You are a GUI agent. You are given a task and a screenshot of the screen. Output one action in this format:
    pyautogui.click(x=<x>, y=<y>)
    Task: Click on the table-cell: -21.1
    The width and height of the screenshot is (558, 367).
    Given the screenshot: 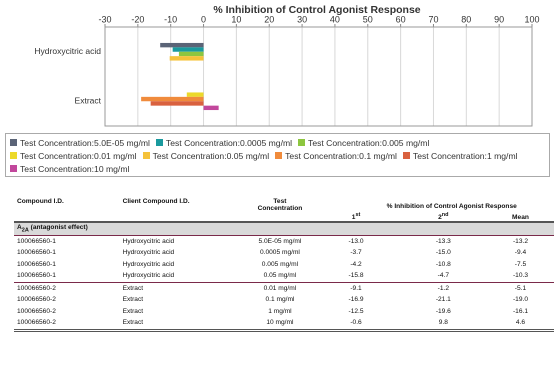 What is the action you would take?
    pyautogui.click(x=443, y=300)
    